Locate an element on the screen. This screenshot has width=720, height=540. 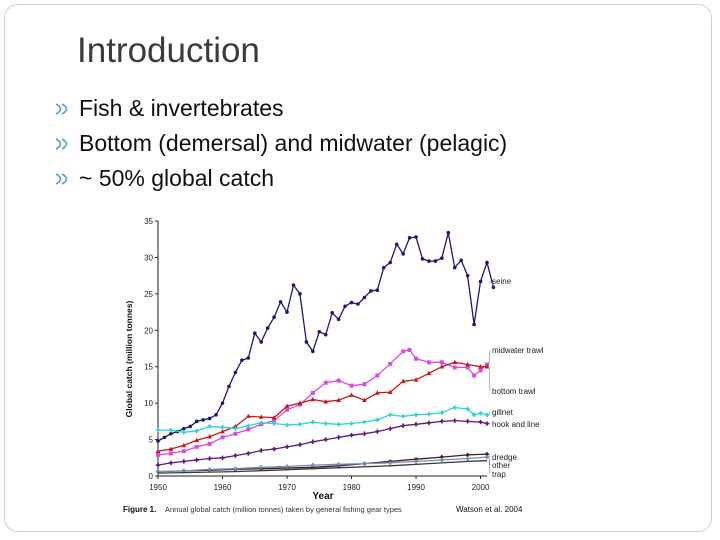
bullet-item: ~ 50% global catch is located at coordinates (280, 178).